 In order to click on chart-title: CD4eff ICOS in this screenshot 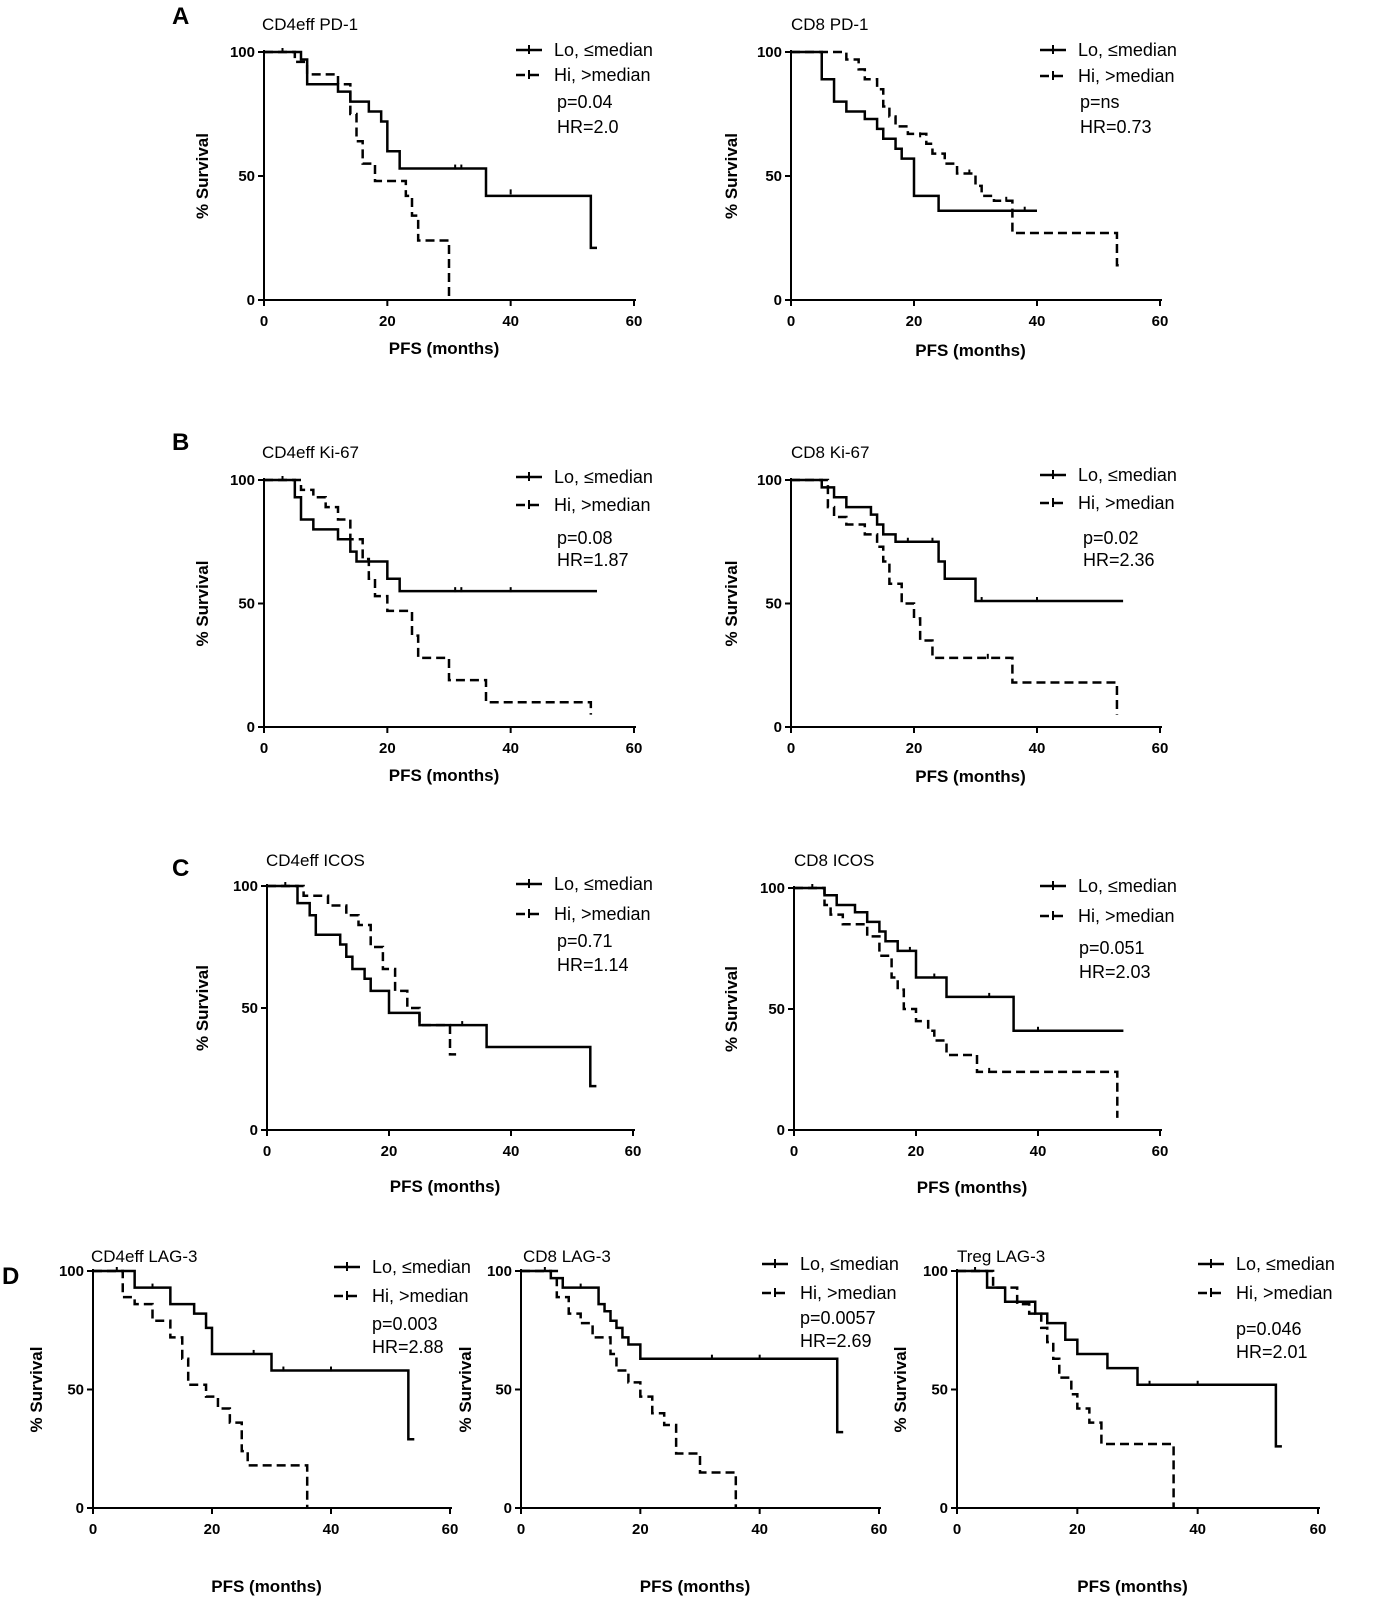, I will do `click(315, 860)`.